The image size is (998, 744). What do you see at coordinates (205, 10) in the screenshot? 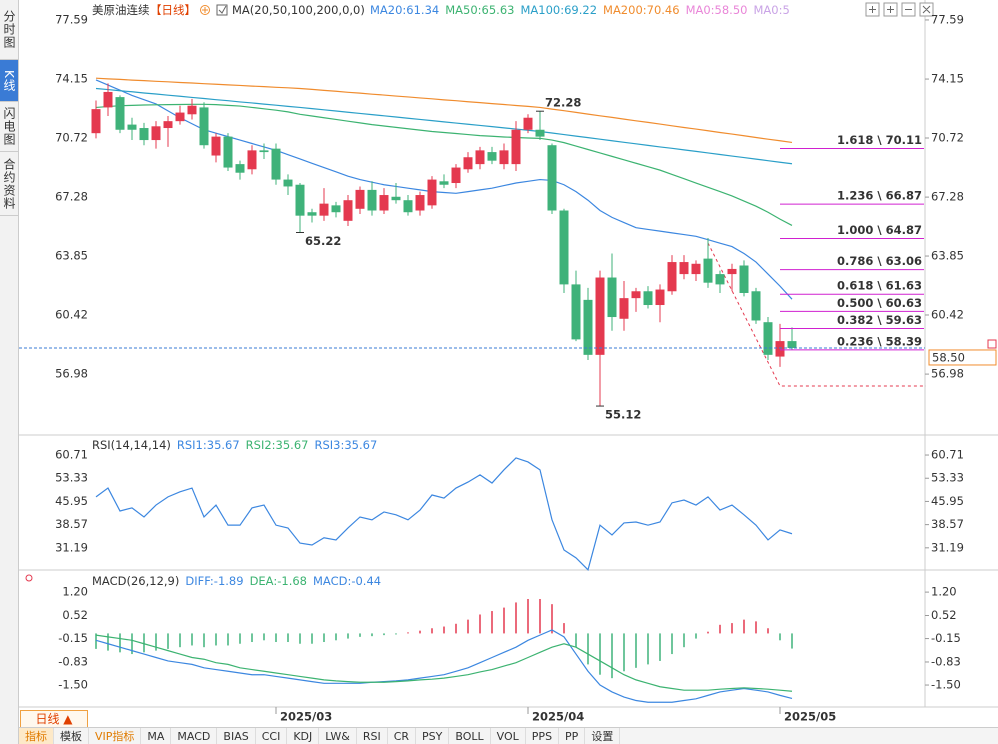
I see `add-icon` at bounding box center [205, 10].